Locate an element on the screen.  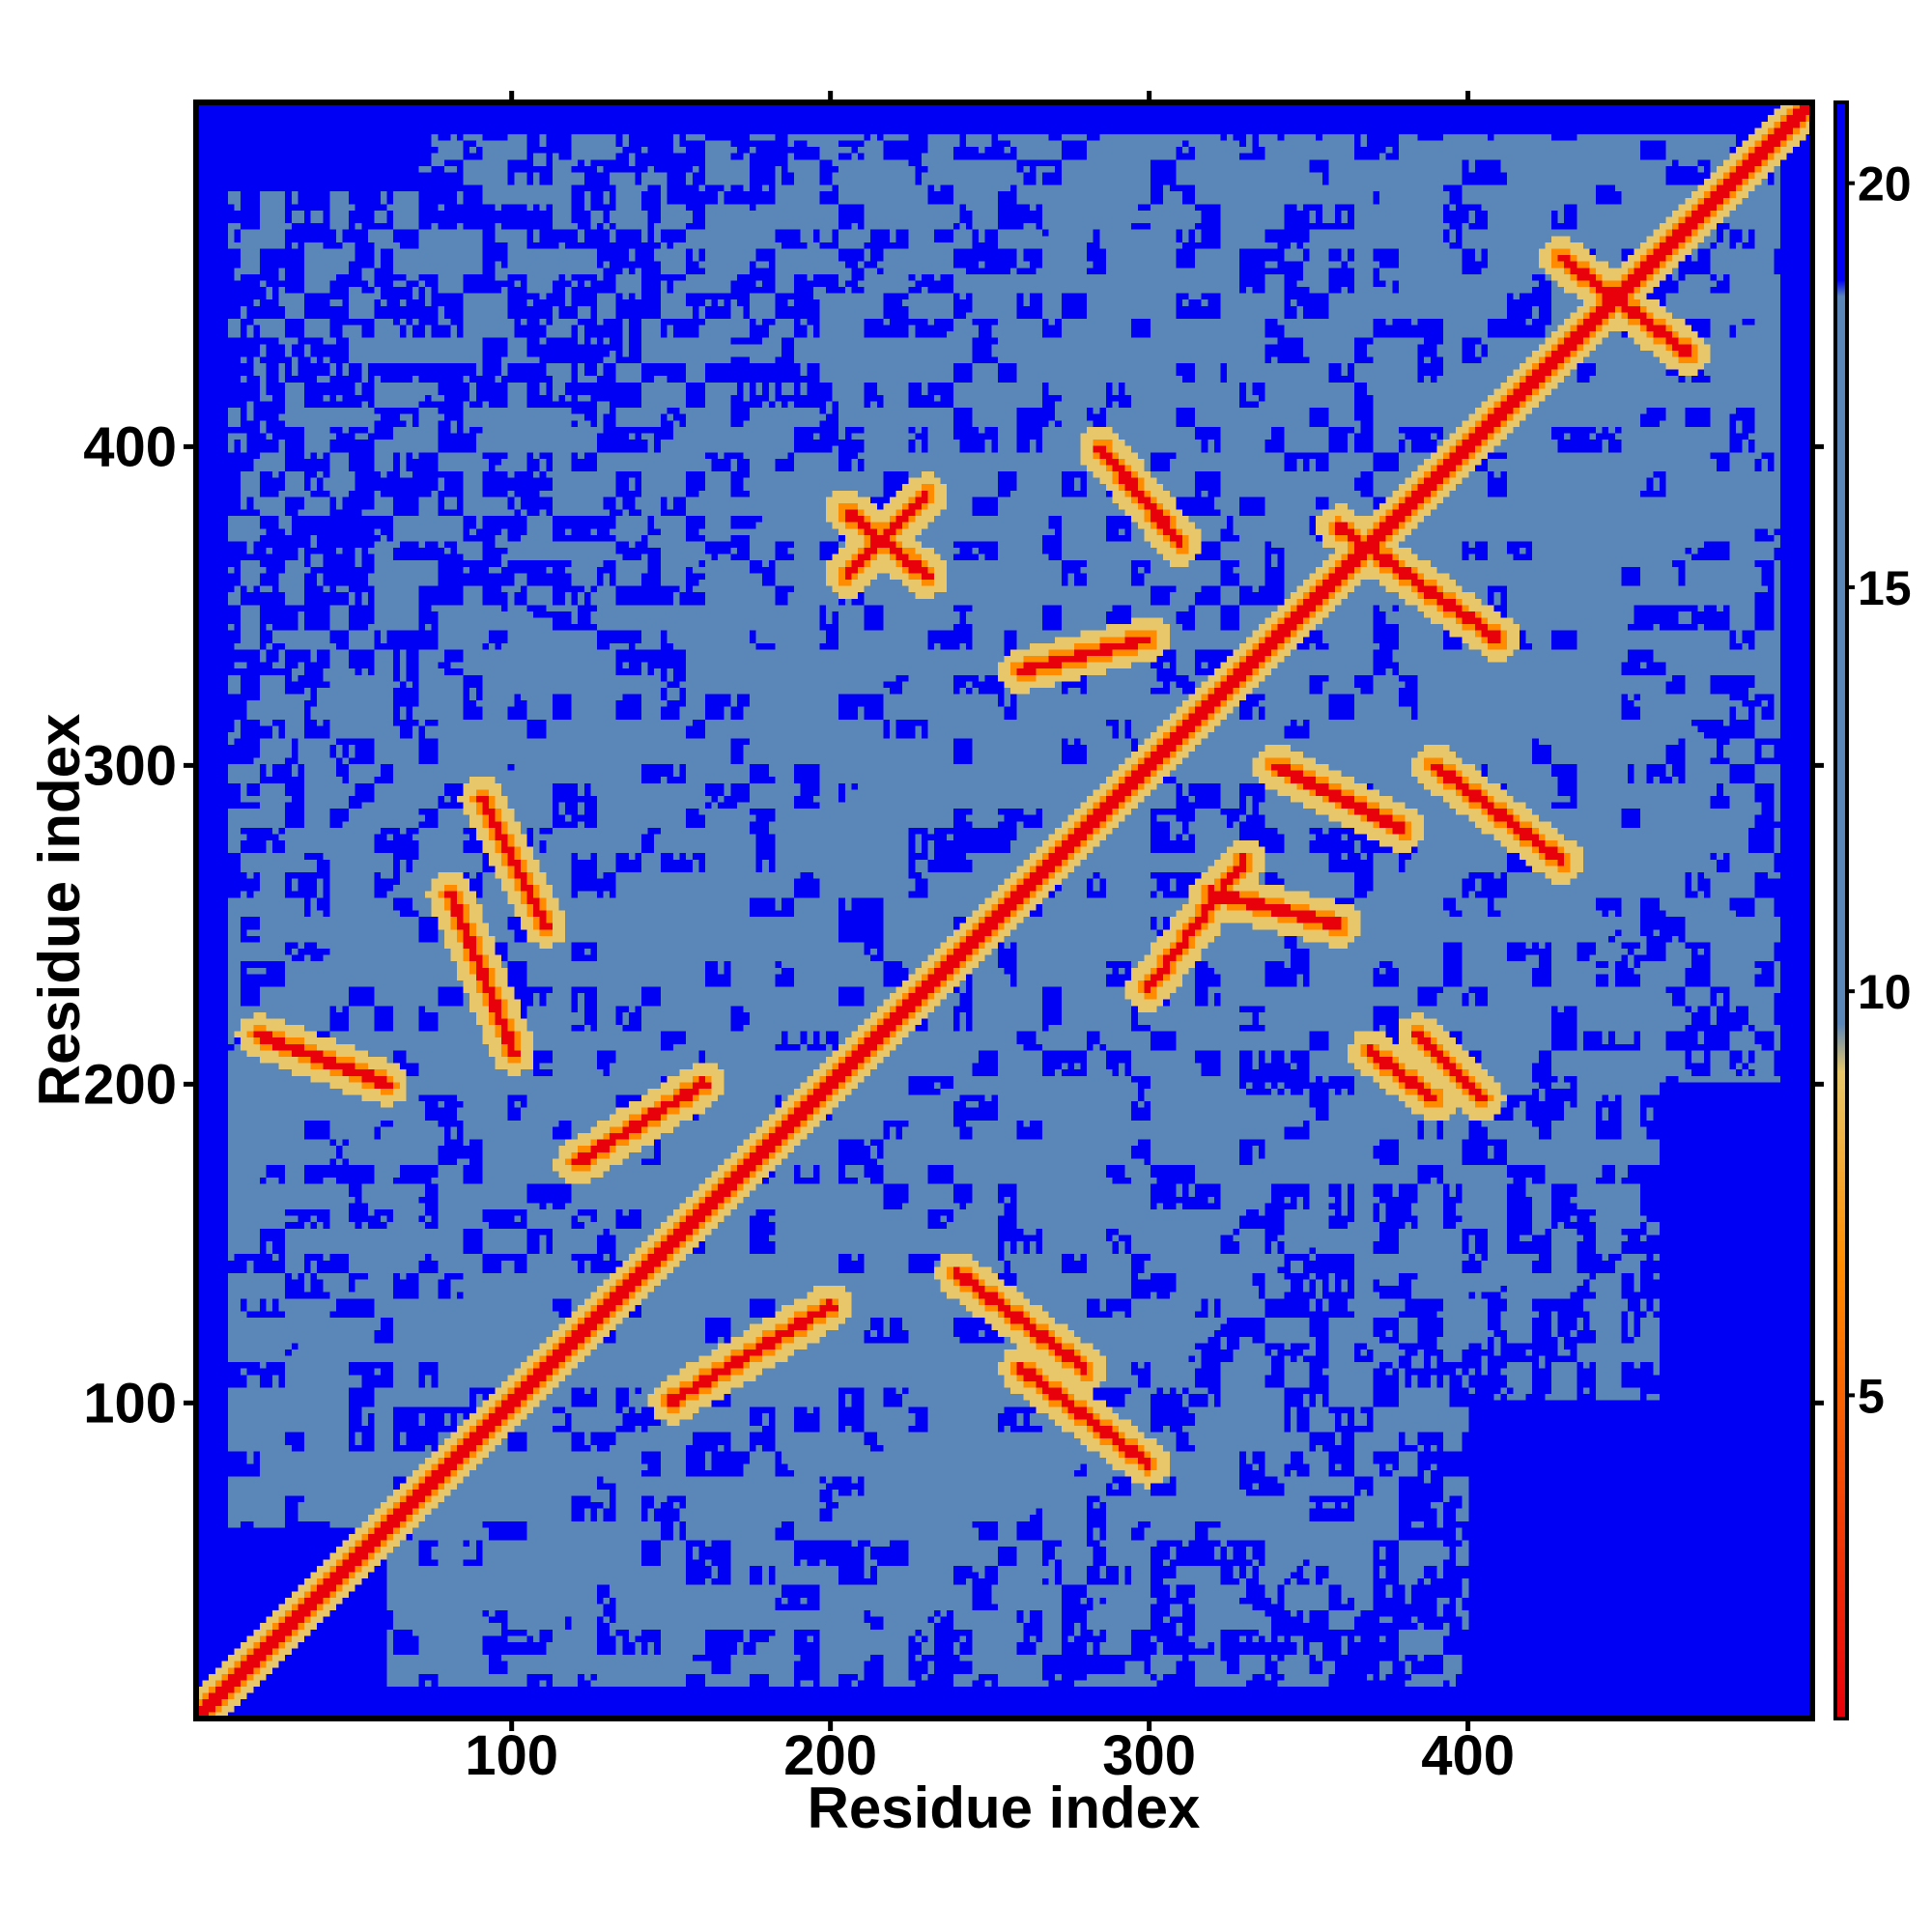
x-axis-title: Residue index is located at coordinates (1005, 1808).